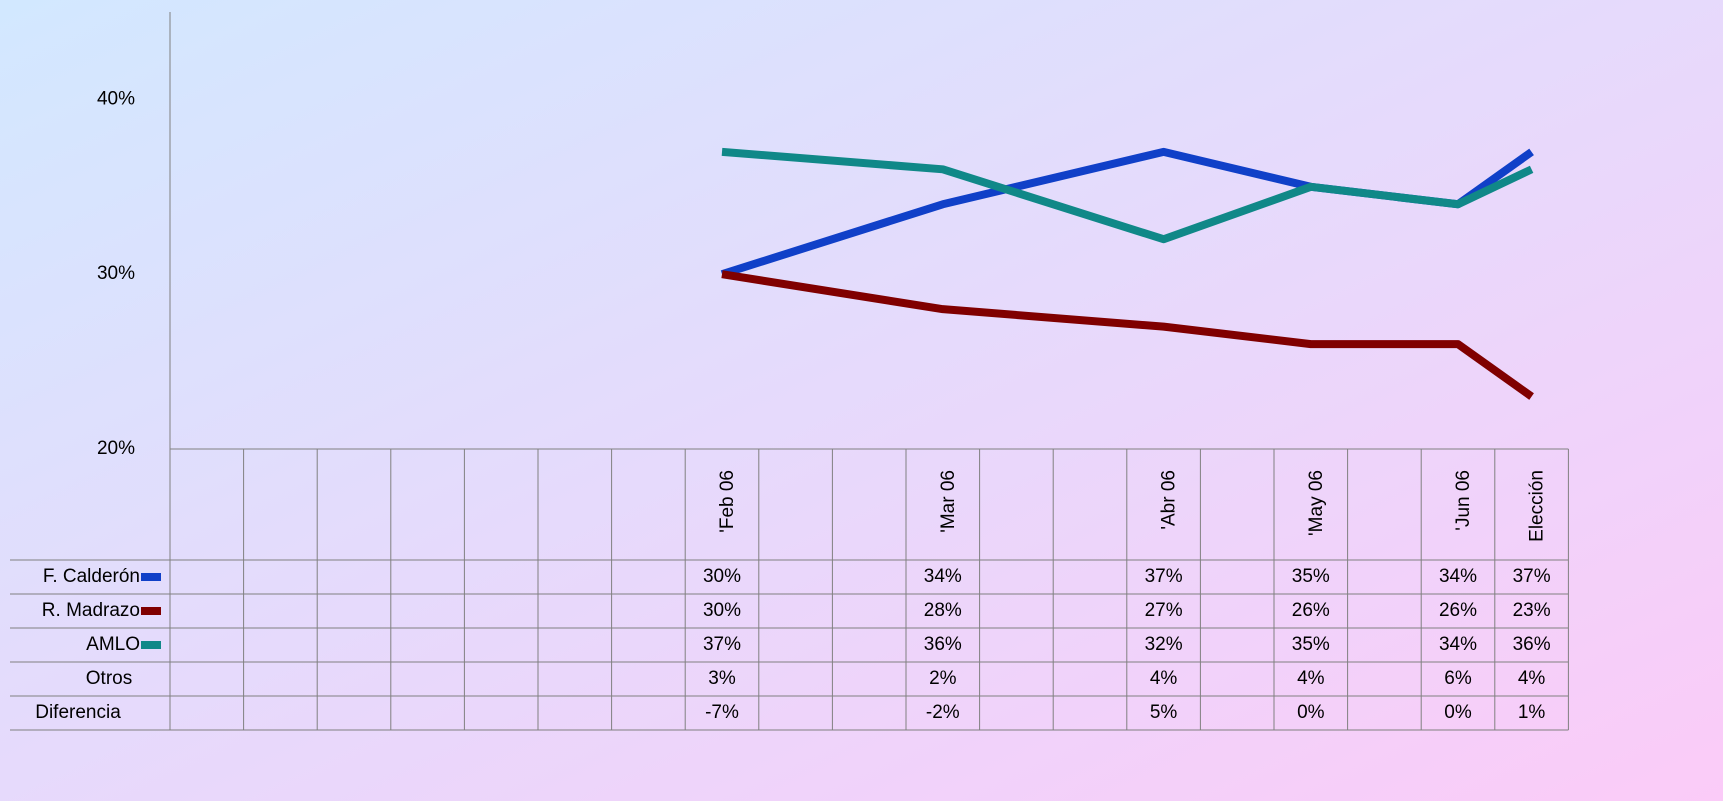 The width and height of the screenshot is (1723, 801). What do you see at coordinates (1458, 678) in the screenshot?
I see `table-value: 6%` at bounding box center [1458, 678].